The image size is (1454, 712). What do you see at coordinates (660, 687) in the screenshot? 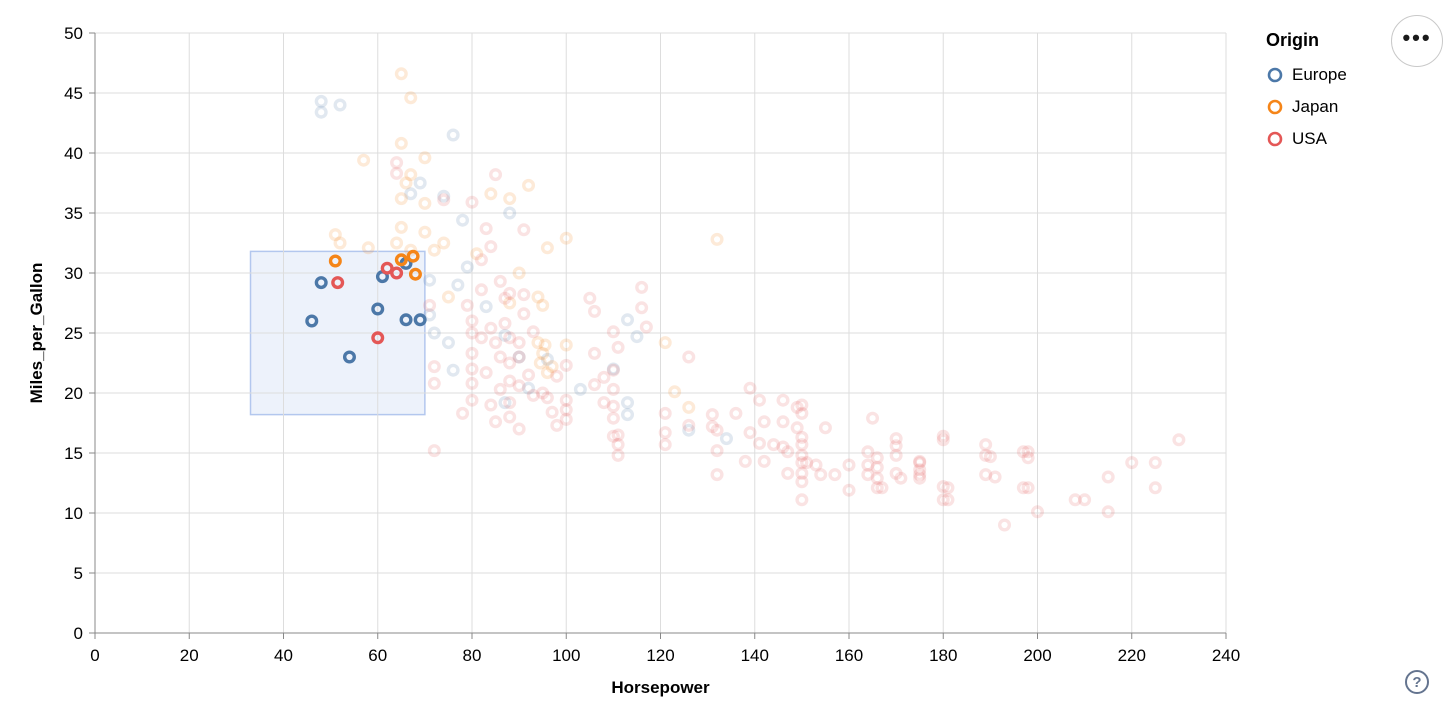
I see `x-axis-title: Horsepower` at bounding box center [660, 687].